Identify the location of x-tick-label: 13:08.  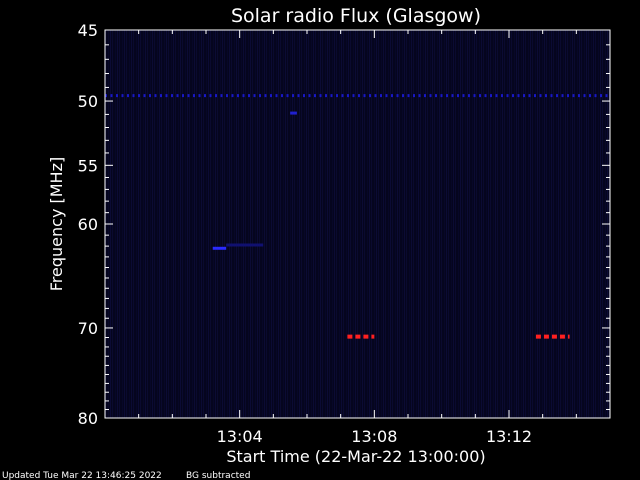
(374, 436).